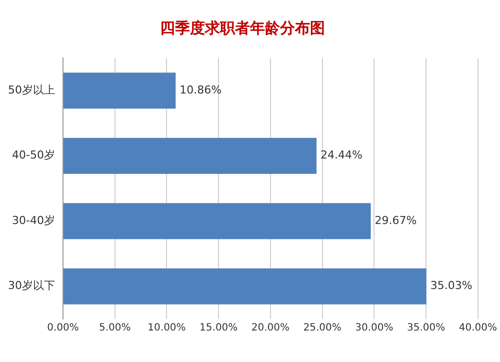  What do you see at coordinates (201, 89) in the screenshot?
I see `data-label: 10.86%` at bounding box center [201, 89].